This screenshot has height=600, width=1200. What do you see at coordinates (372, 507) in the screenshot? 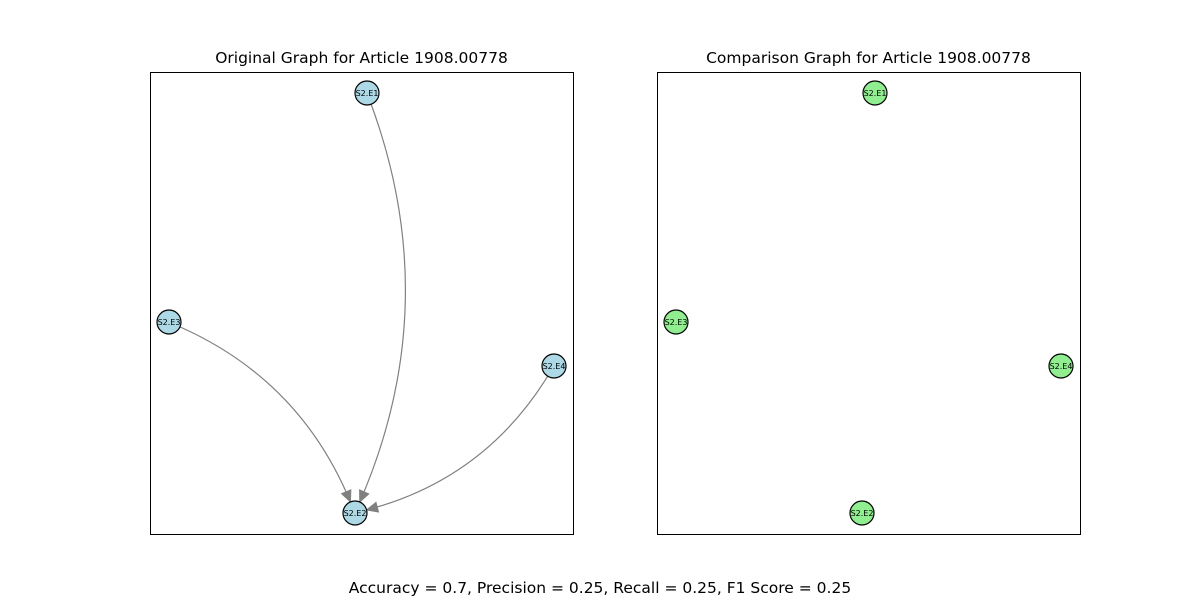
I see `arrowhead-s2-e4-to-s2-e2` at bounding box center [372, 507].